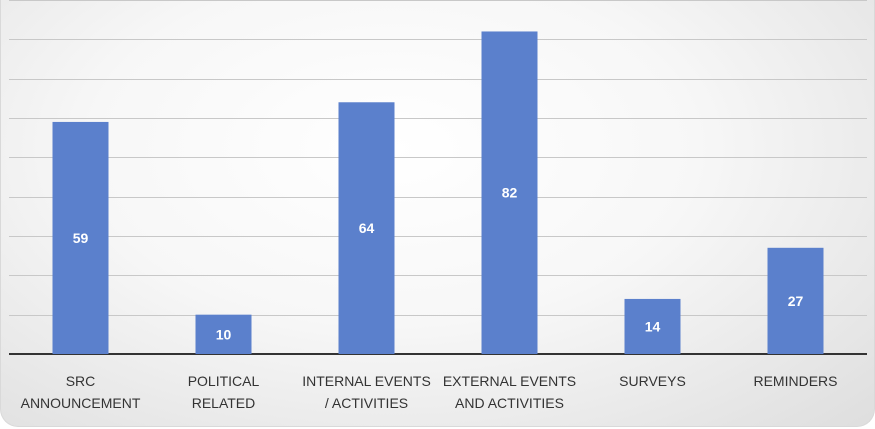  I want to click on data-label: 82, so click(510, 193).